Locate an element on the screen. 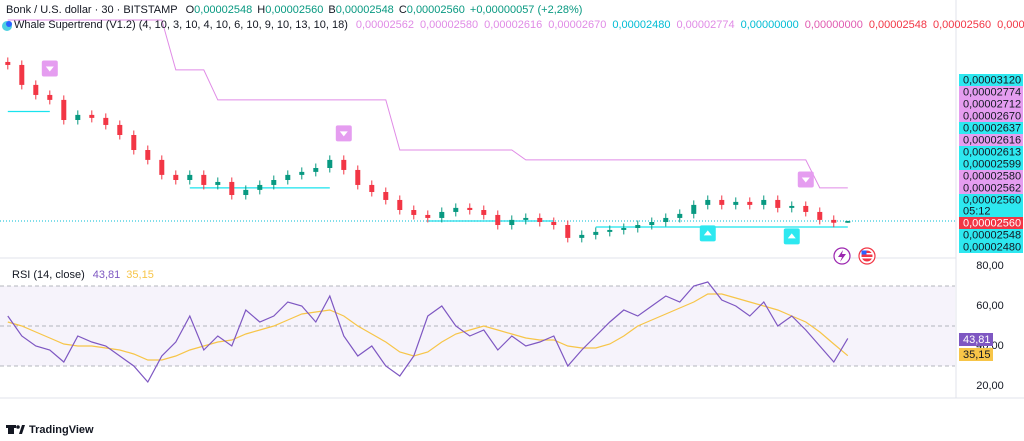 The image size is (1024, 441). ohlc-label: B is located at coordinates (331, 10).